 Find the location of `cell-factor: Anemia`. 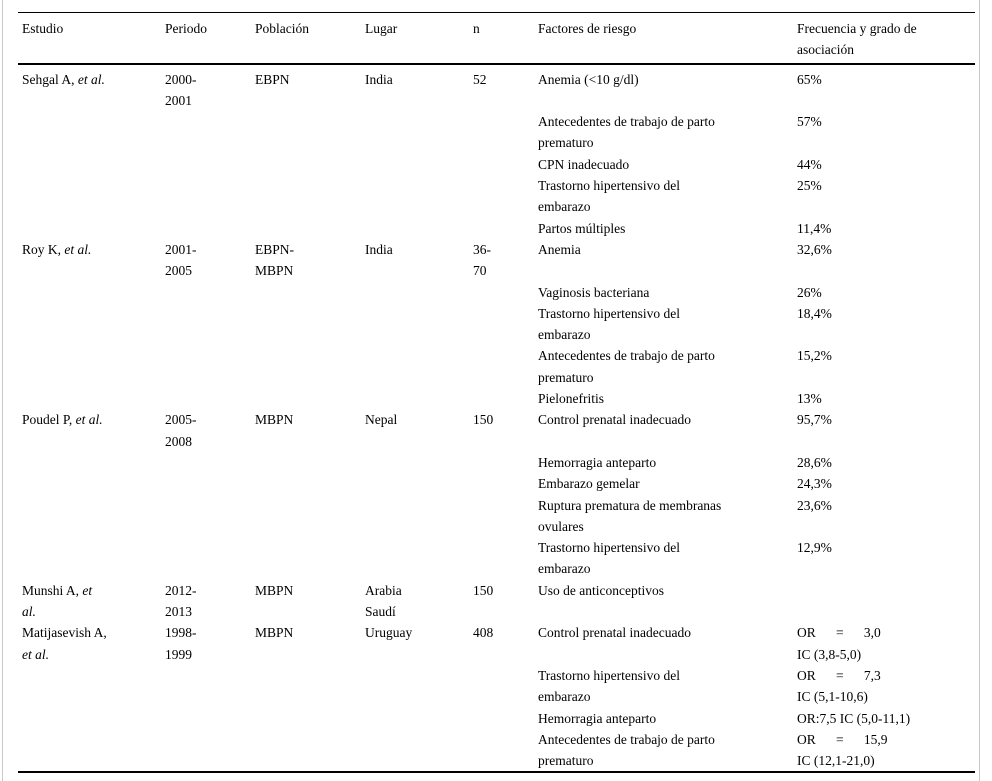

cell-factor: Anemia is located at coordinates (559, 249).